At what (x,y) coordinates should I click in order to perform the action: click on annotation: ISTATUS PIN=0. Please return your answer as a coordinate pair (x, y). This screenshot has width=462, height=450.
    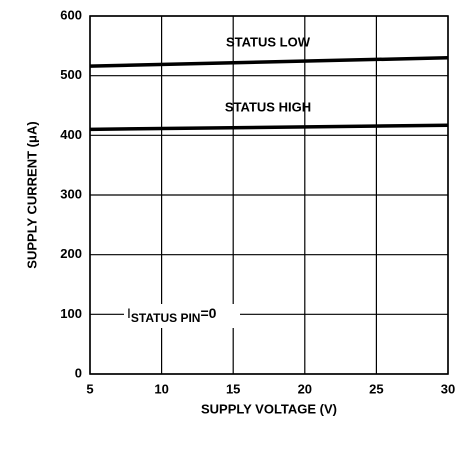
    Looking at the image, I should click on (172, 315).